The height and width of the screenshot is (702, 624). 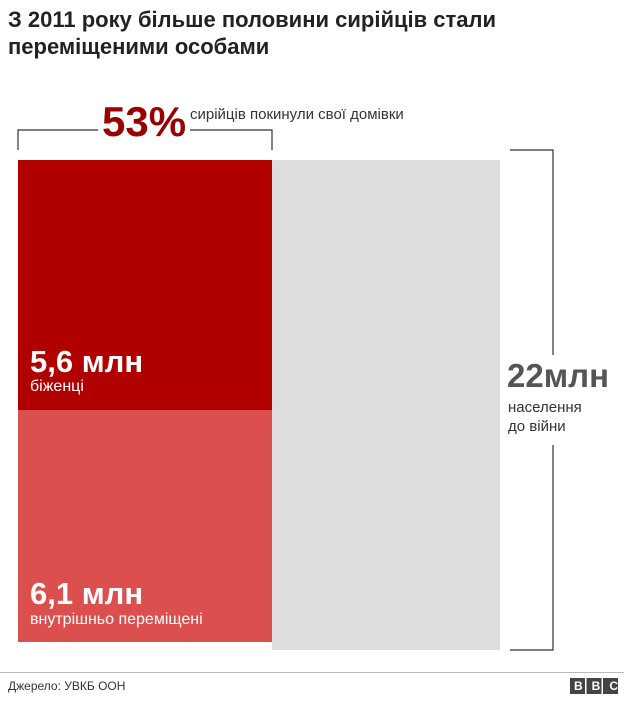 What do you see at coordinates (116, 619) in the screenshot?
I see `displaced-label: внутрішньо переміщені` at bounding box center [116, 619].